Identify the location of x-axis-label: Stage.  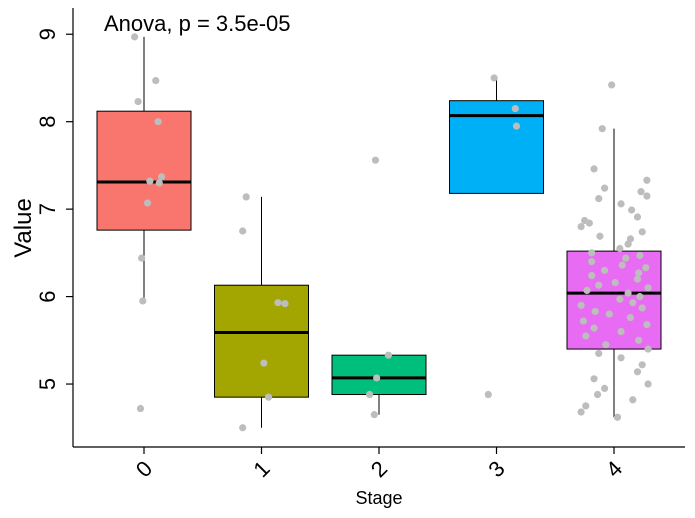
(378, 498).